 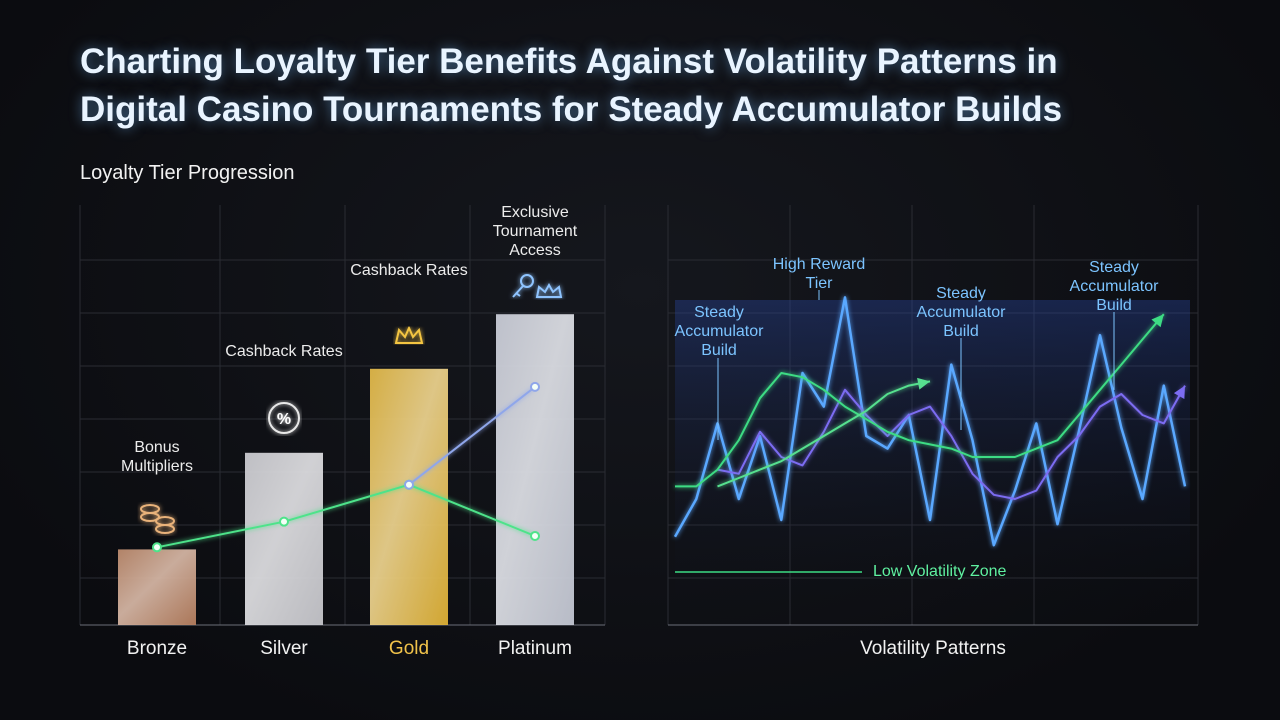 What do you see at coordinates (409, 648) in the screenshot?
I see `x-tick-label: Gold` at bounding box center [409, 648].